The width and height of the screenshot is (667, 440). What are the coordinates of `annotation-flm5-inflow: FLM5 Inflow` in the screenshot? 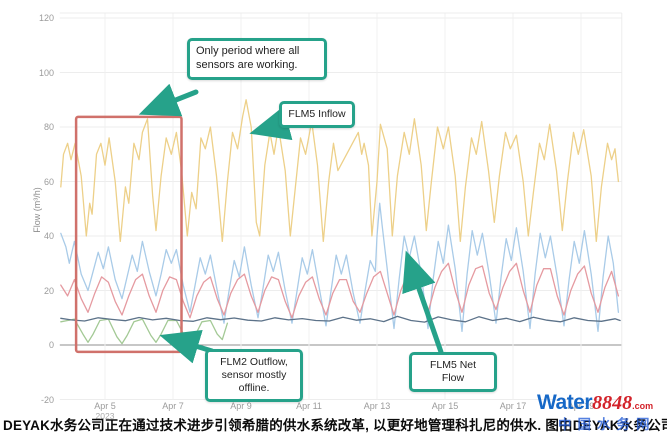 It's located at (317, 115).